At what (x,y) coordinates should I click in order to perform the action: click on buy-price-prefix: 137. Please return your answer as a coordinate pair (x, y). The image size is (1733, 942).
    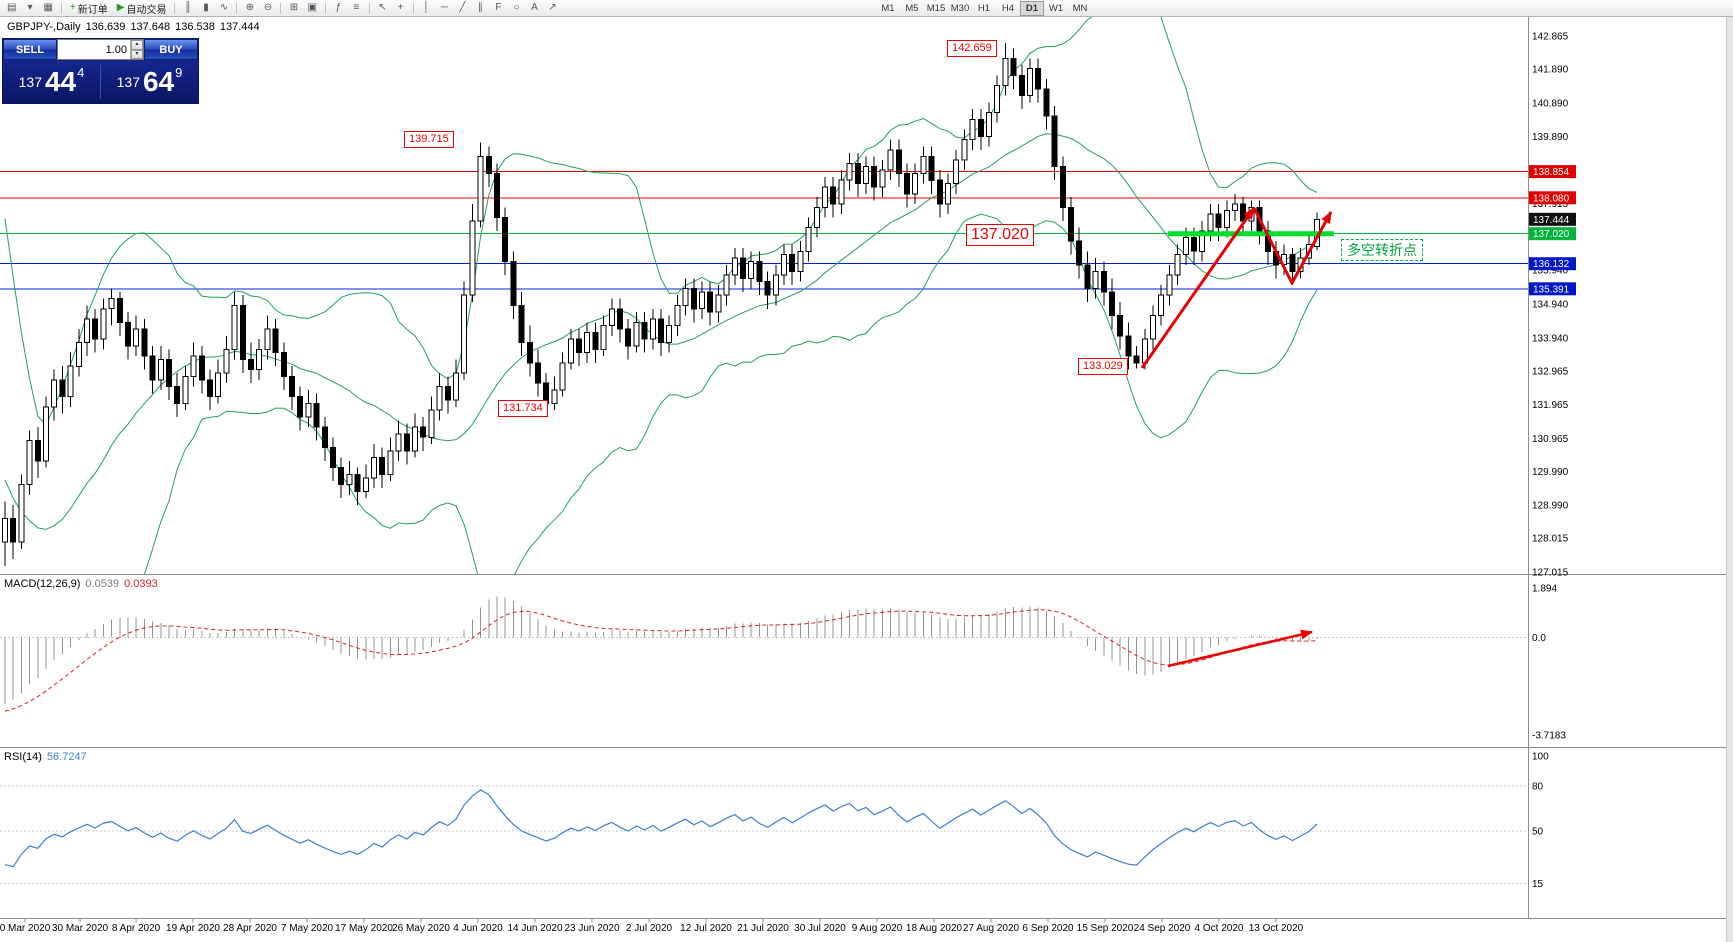
    Looking at the image, I should click on (128, 81).